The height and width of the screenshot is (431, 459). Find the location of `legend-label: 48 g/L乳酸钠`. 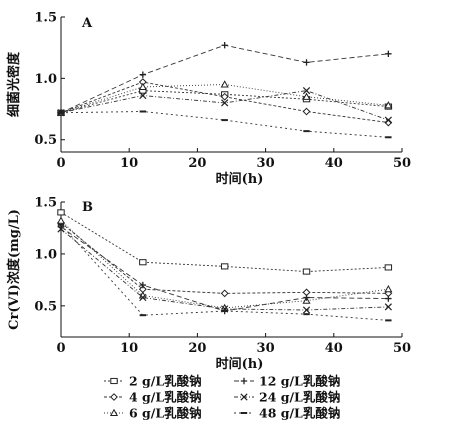

legend-label: 48 g/L乳酸钠 is located at coordinates (299, 413).